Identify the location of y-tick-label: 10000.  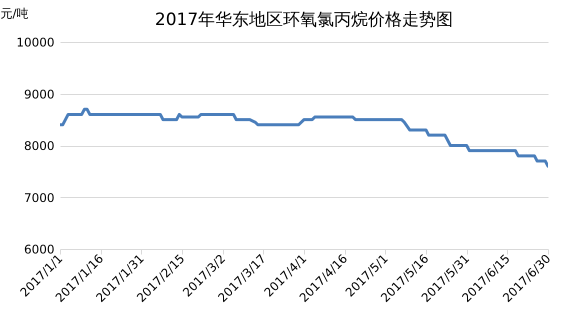
(35, 43).